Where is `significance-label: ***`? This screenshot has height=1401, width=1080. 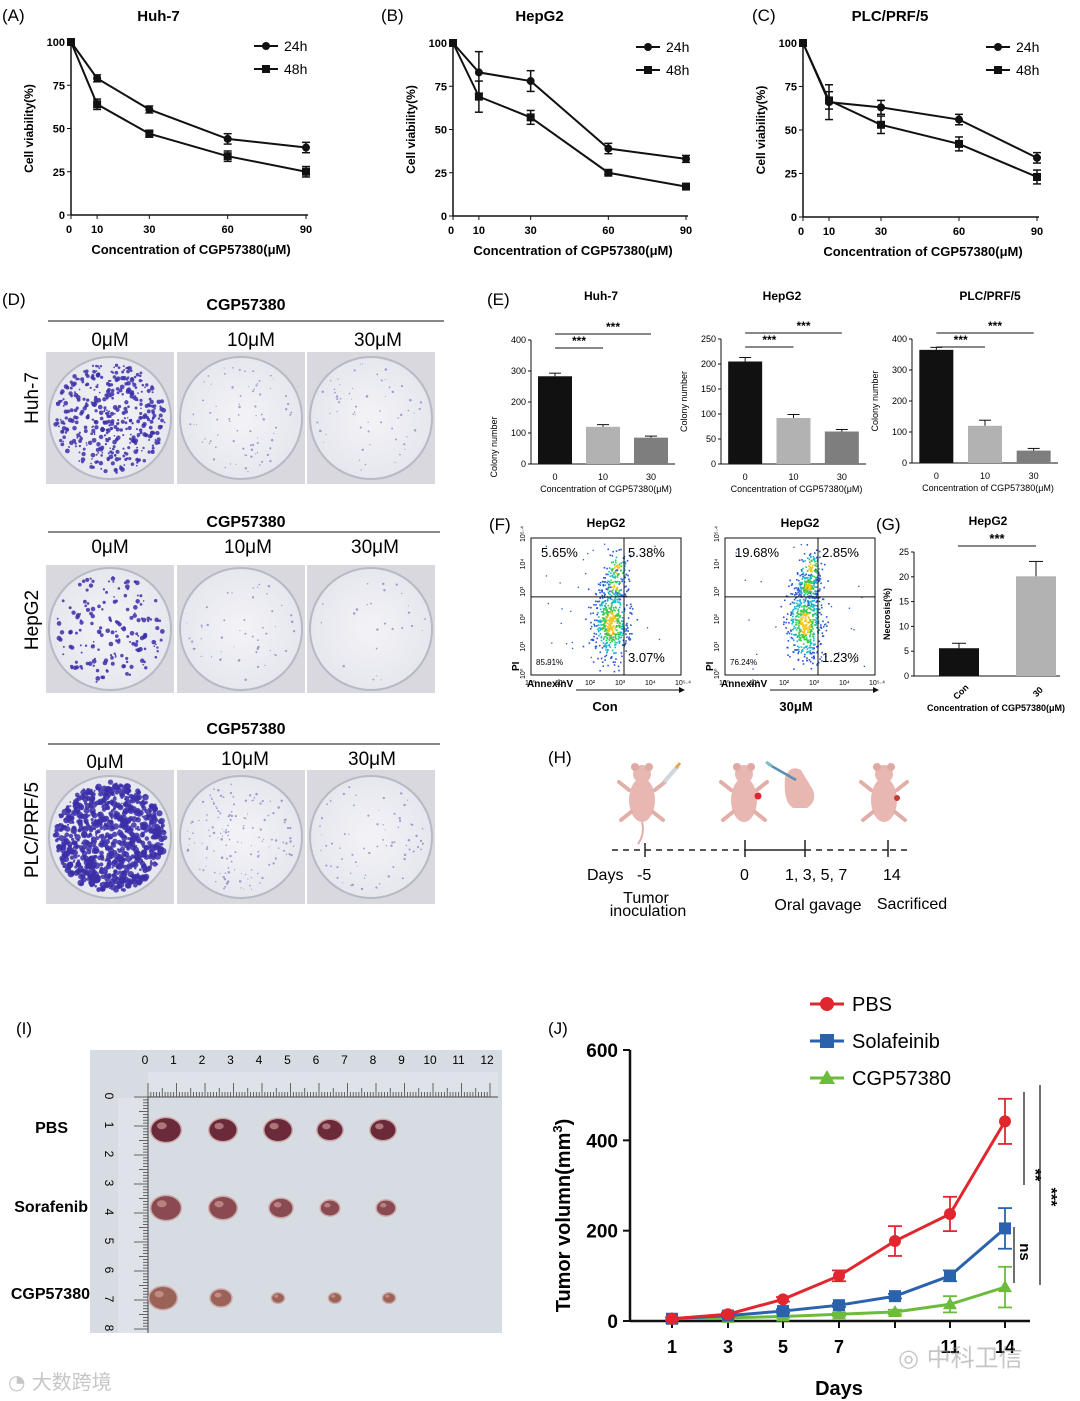 significance-label: *** is located at coordinates (769, 340).